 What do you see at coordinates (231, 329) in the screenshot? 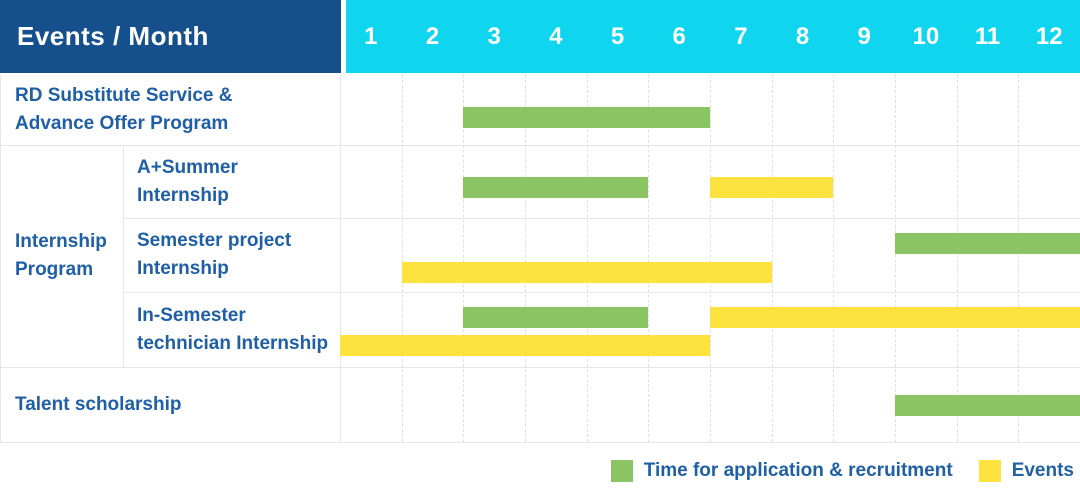
I see `row-label-in-semester-technician-internship: In-Semester technician Internship` at bounding box center [231, 329].